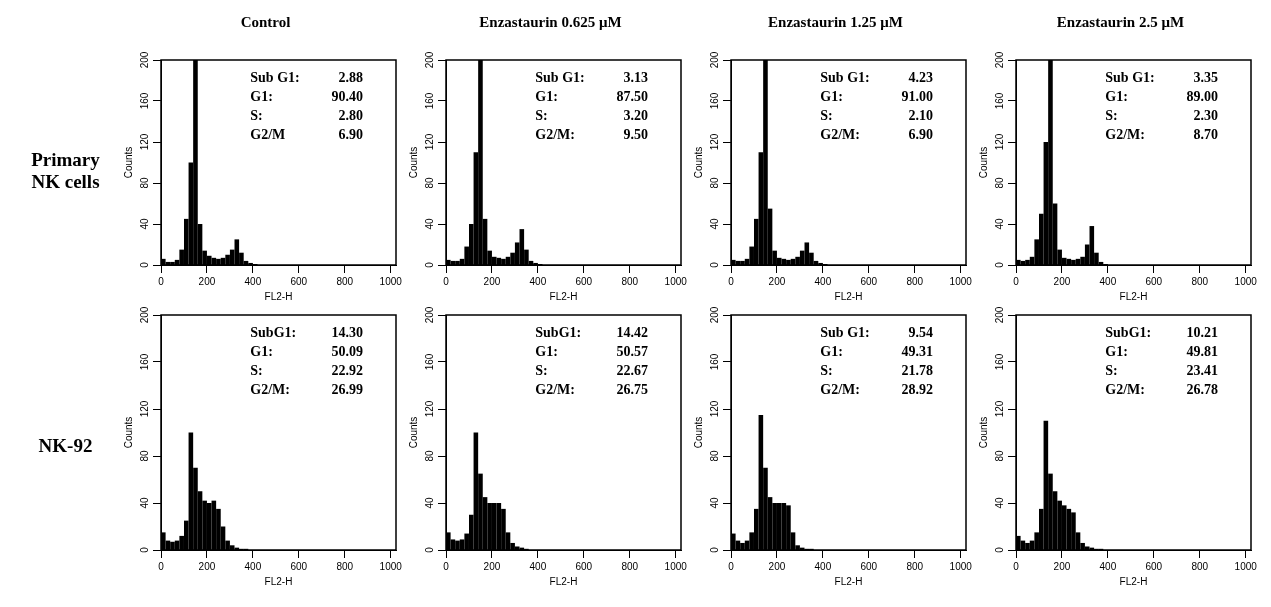  I want to click on text: S: 2.10, so click(877, 115).